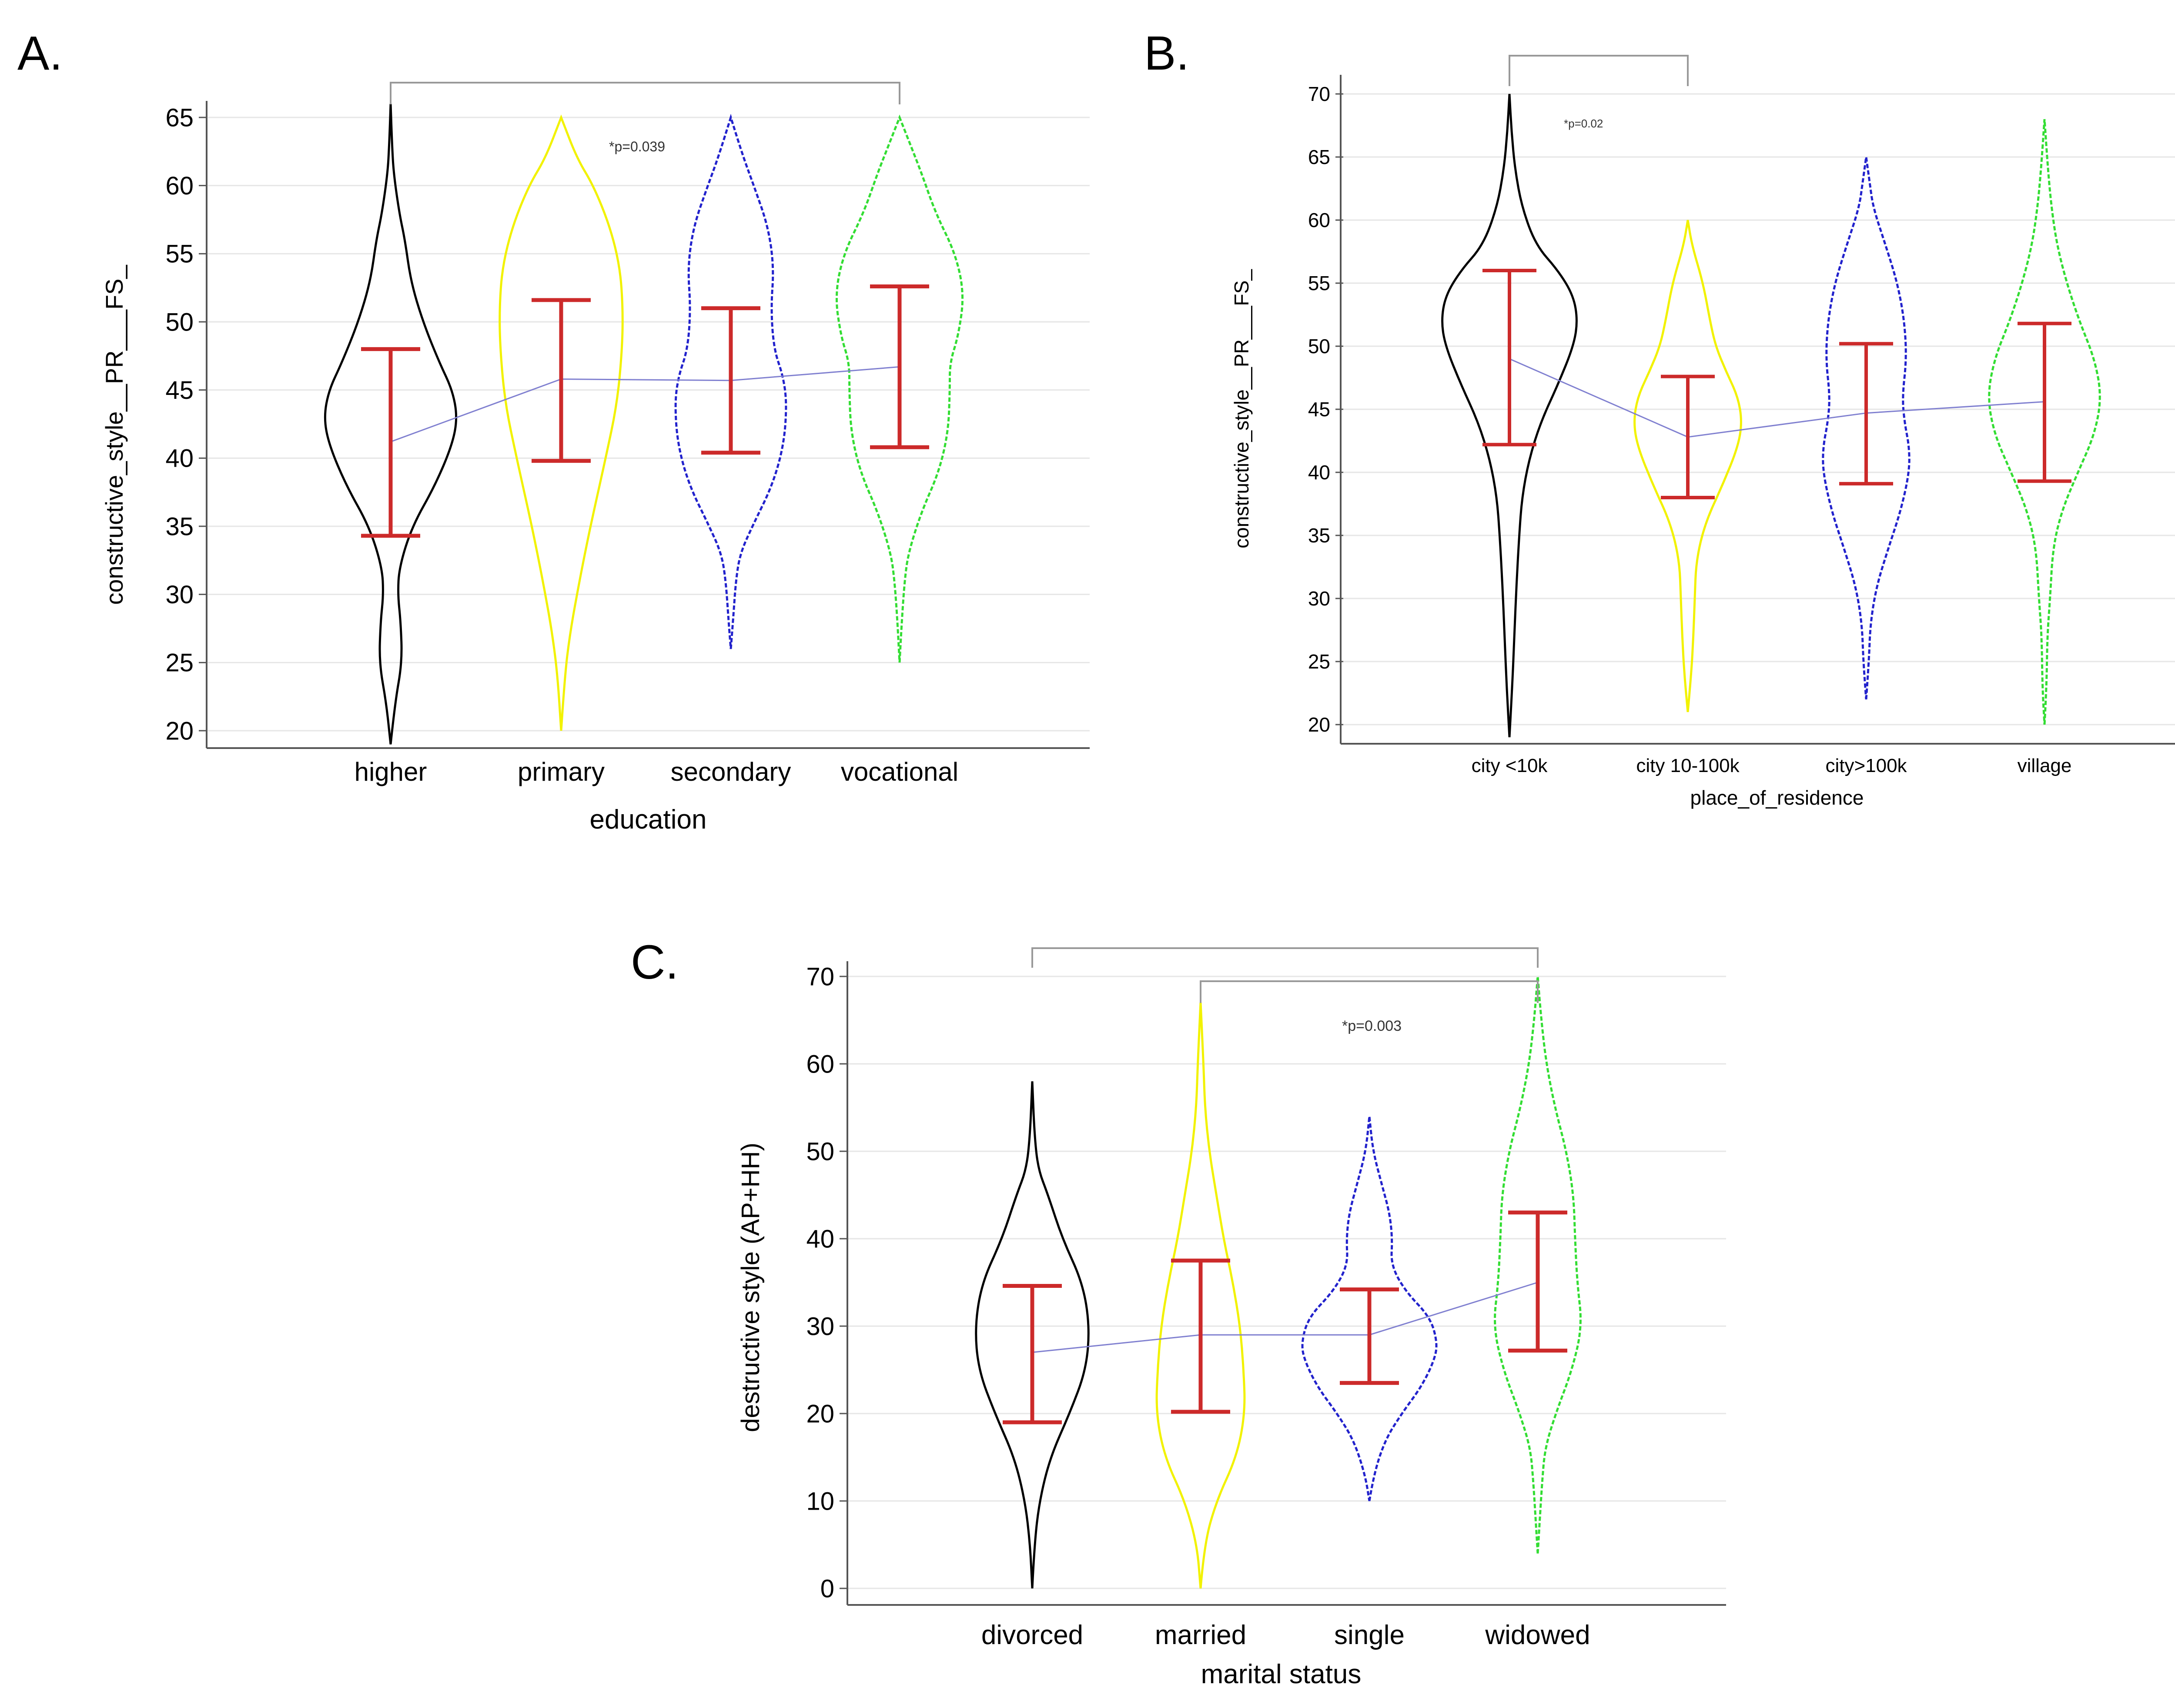 The height and width of the screenshot is (1708, 2175). What do you see at coordinates (827, 1588) in the screenshot?
I see `y-tick-label: 0` at bounding box center [827, 1588].